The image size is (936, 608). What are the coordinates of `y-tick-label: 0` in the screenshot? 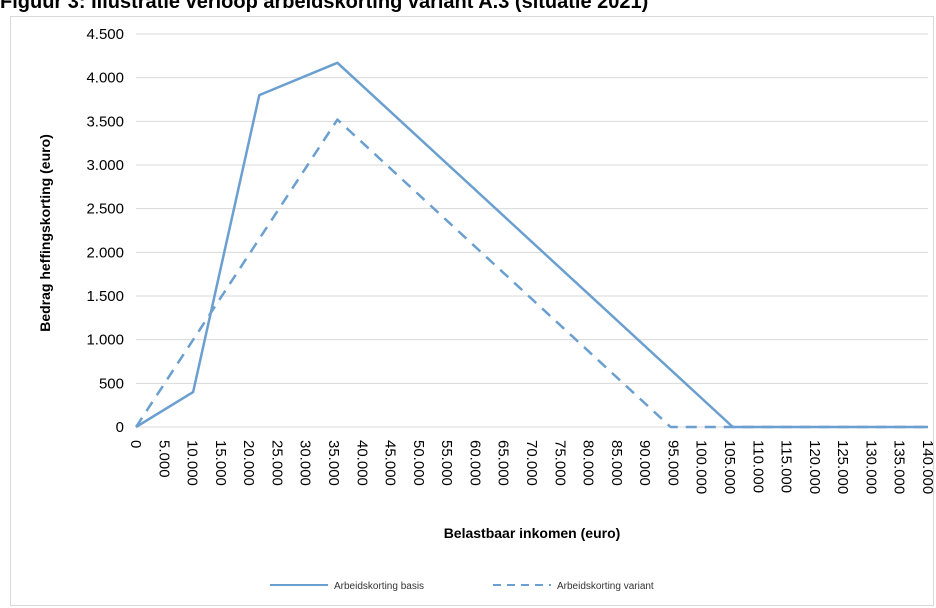 It's located at (120, 427).